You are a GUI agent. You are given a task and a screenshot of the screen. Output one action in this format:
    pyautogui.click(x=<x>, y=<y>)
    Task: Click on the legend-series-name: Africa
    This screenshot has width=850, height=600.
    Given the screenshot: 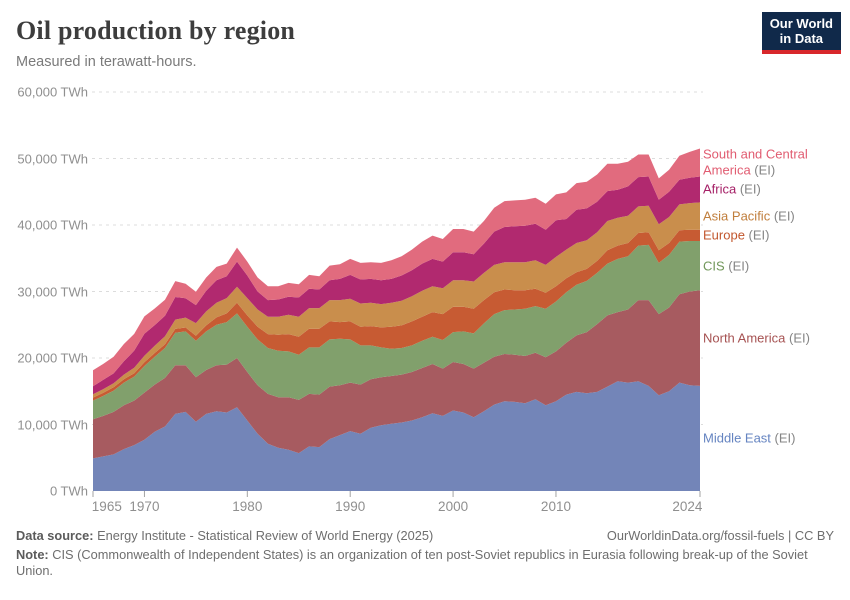 What is the action you would take?
    pyautogui.click(x=720, y=189)
    